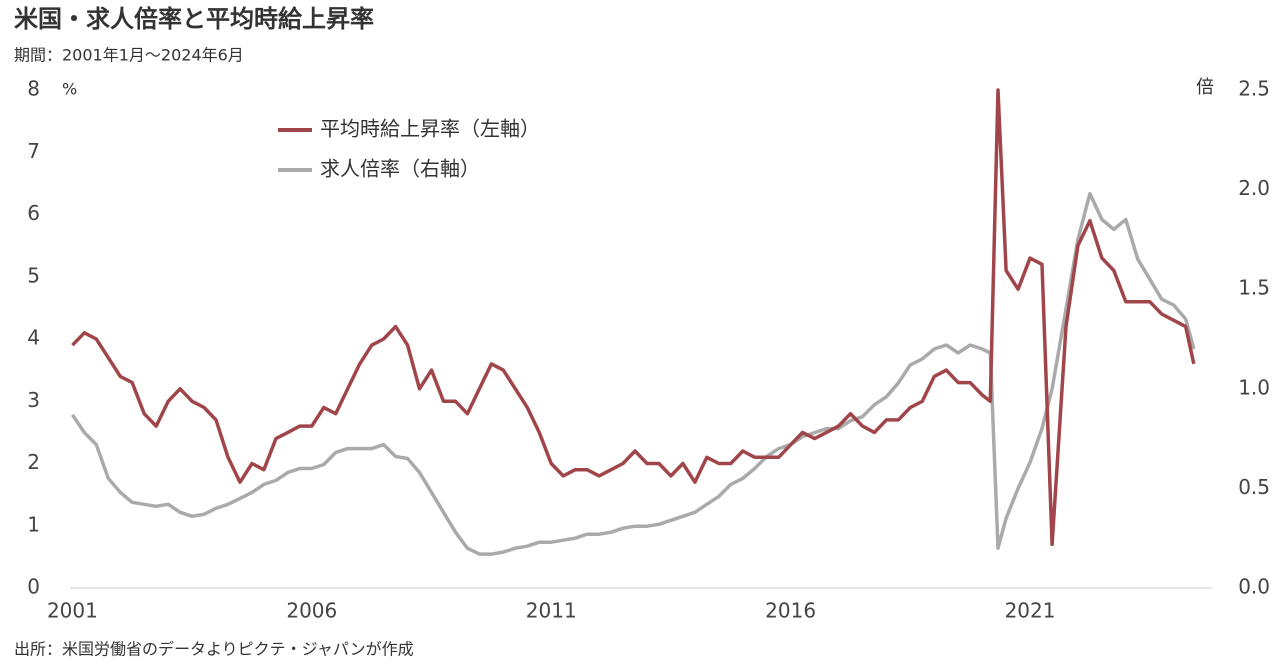 This screenshot has width=1277, height=668. What do you see at coordinates (1030, 611) in the screenshot?
I see `x-tick-label: 2021` at bounding box center [1030, 611].